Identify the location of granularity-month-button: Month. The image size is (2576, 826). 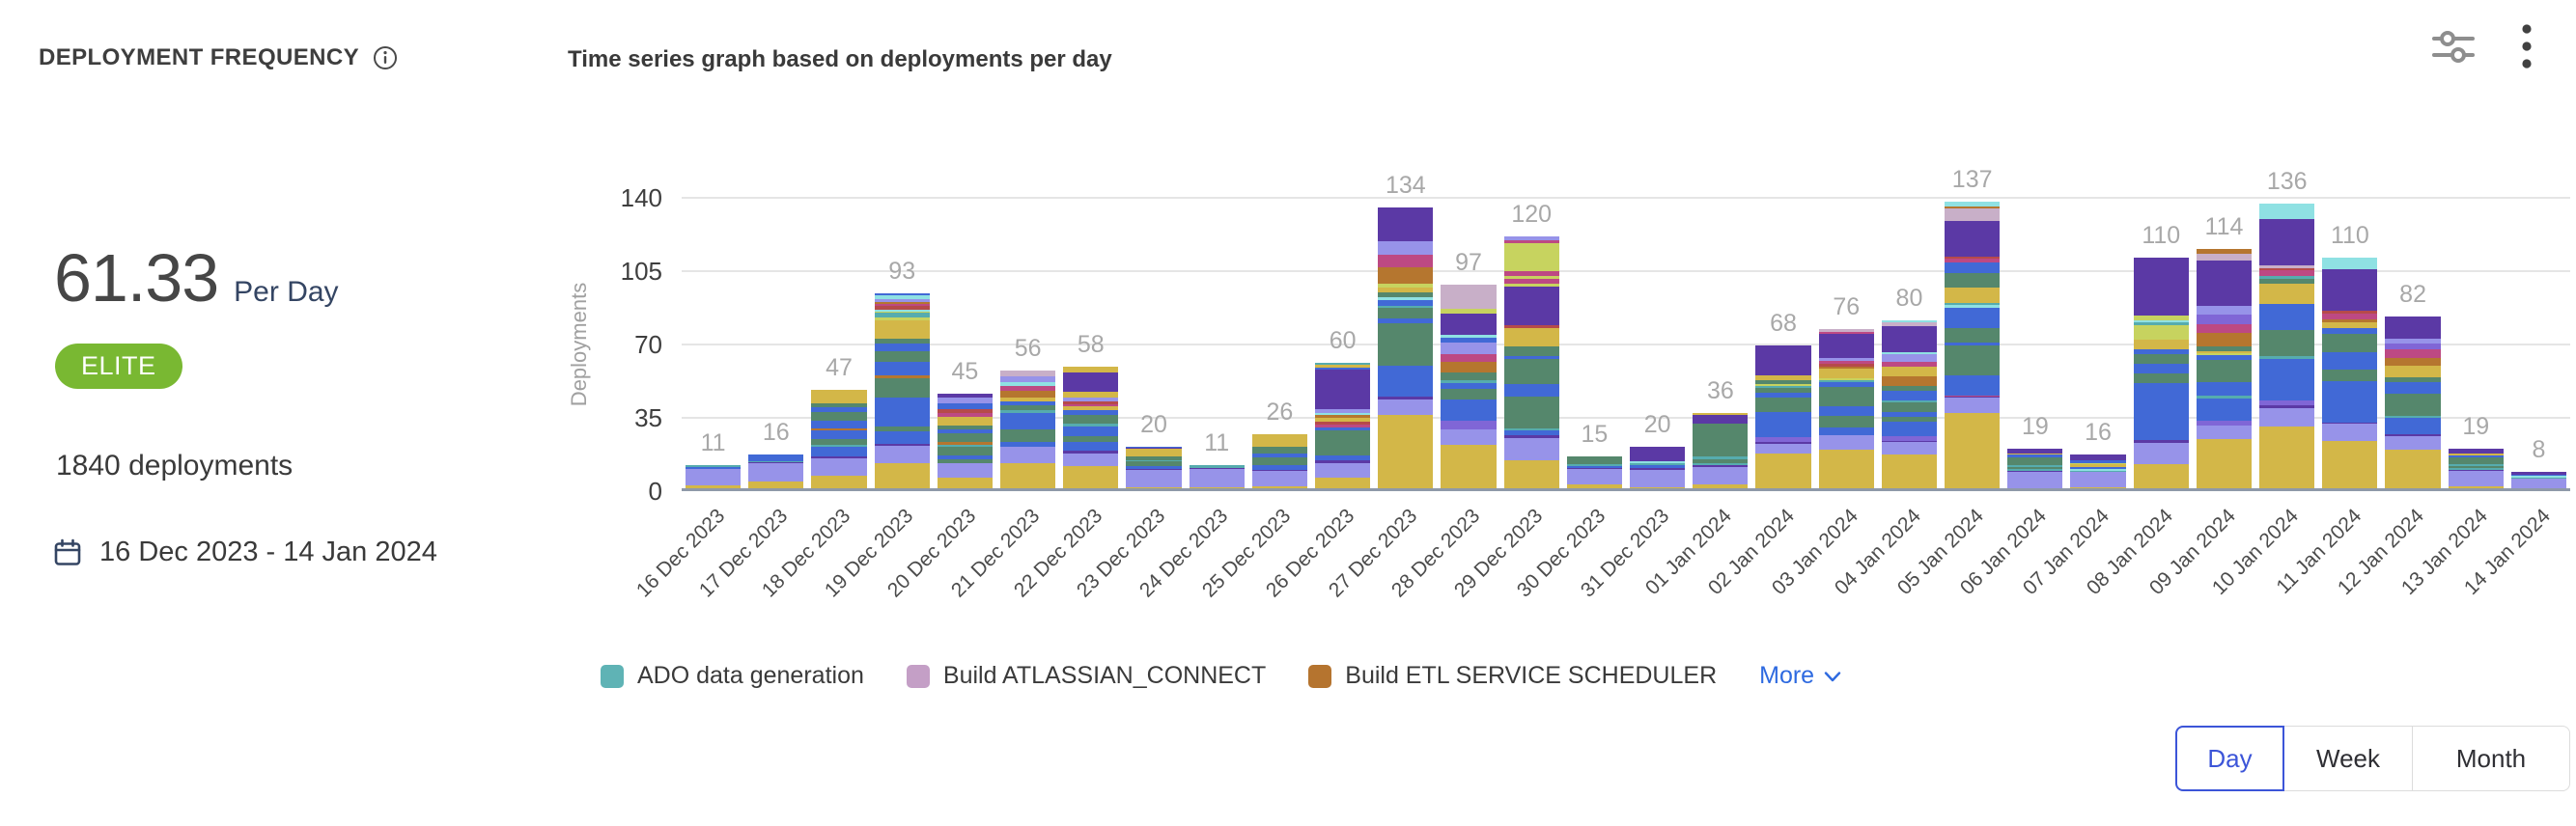
(2492, 758).